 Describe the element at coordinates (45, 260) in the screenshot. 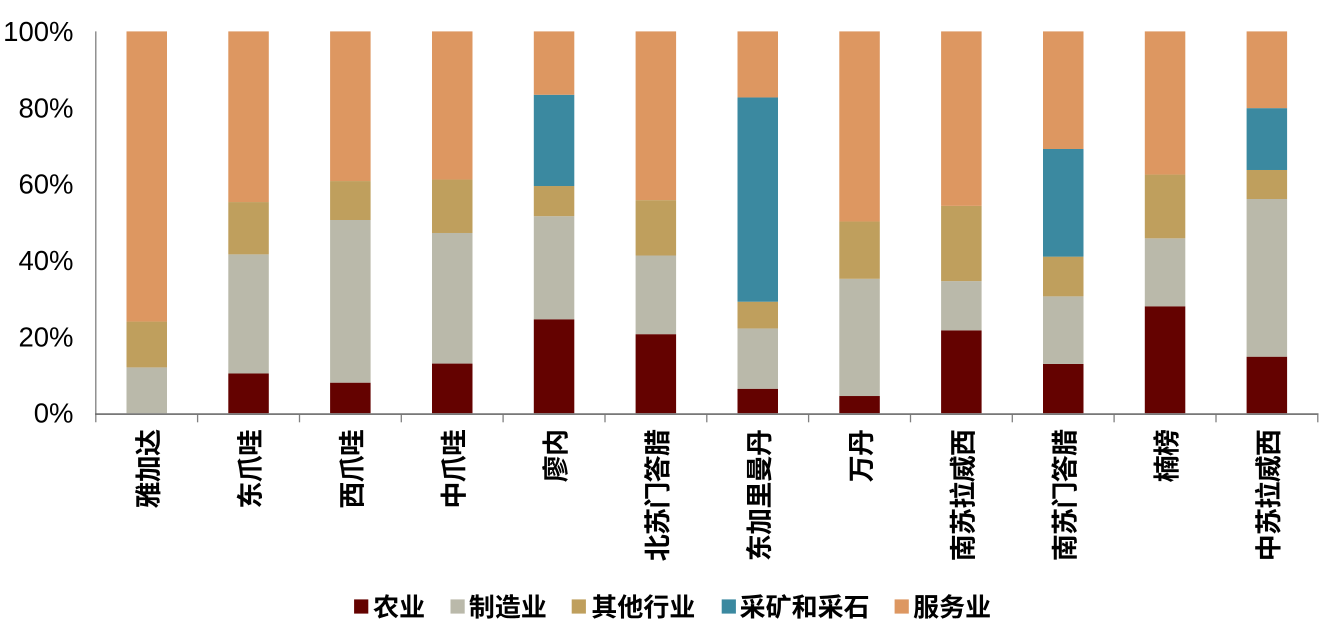

I see `svg-text: 40%` at that location.